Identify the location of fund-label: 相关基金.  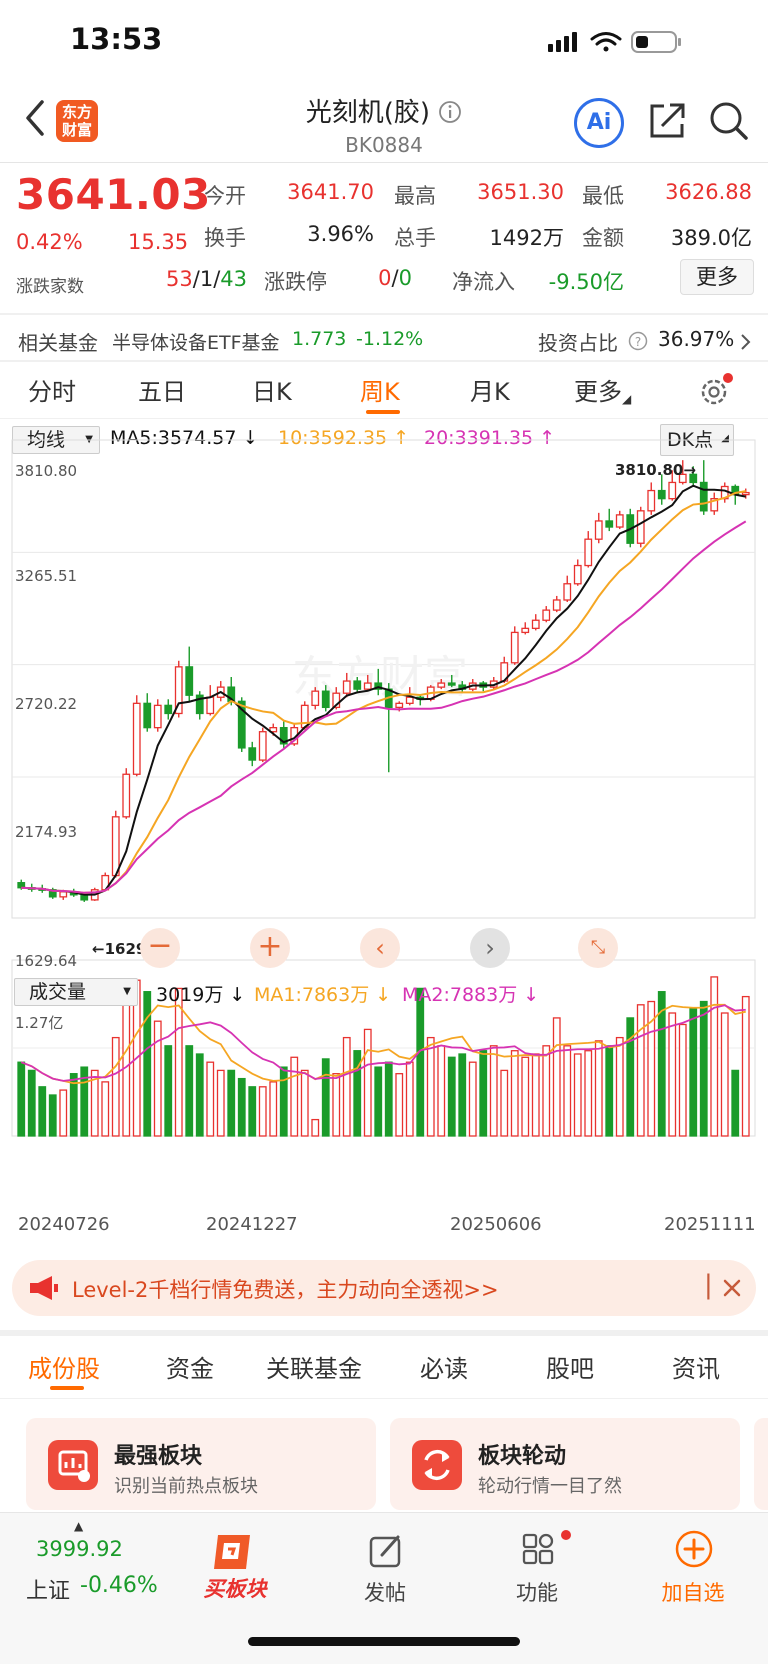
(58, 343).